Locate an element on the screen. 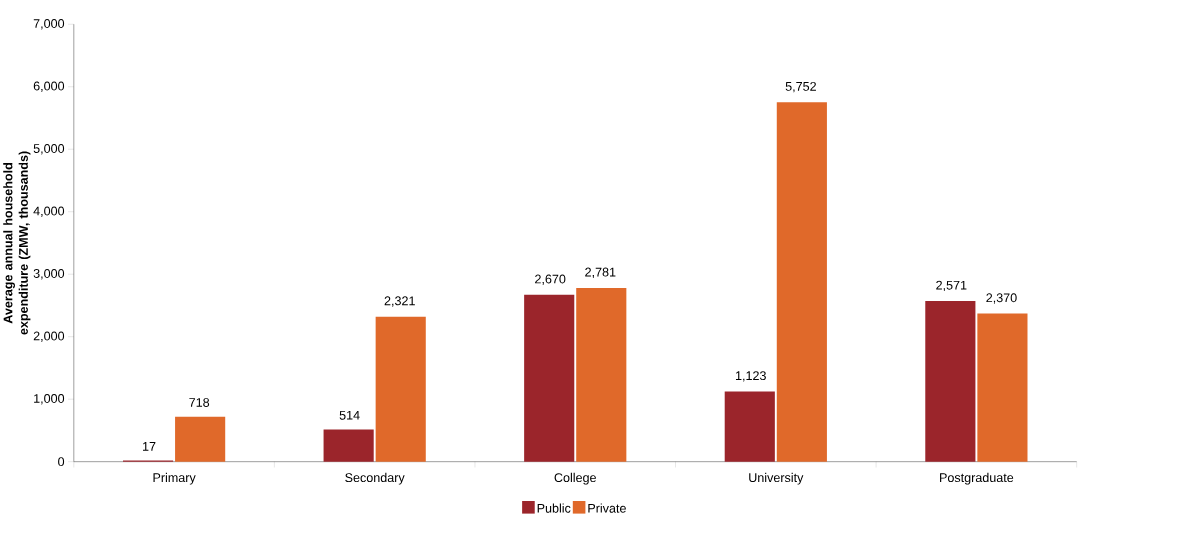 The width and height of the screenshot is (1177, 533). x-tick-label: University is located at coordinates (776, 478).